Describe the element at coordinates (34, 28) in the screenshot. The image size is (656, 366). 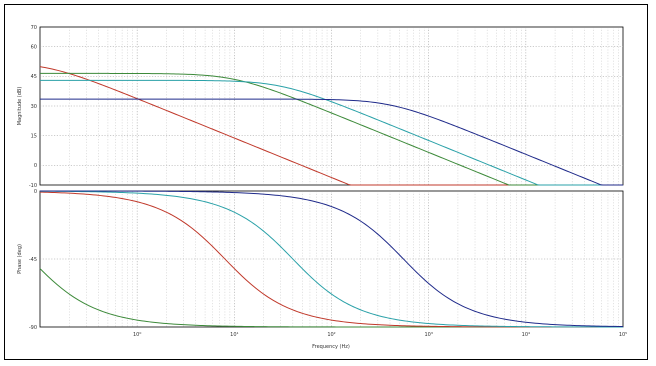
I see `y-tick-label: 70` at that location.